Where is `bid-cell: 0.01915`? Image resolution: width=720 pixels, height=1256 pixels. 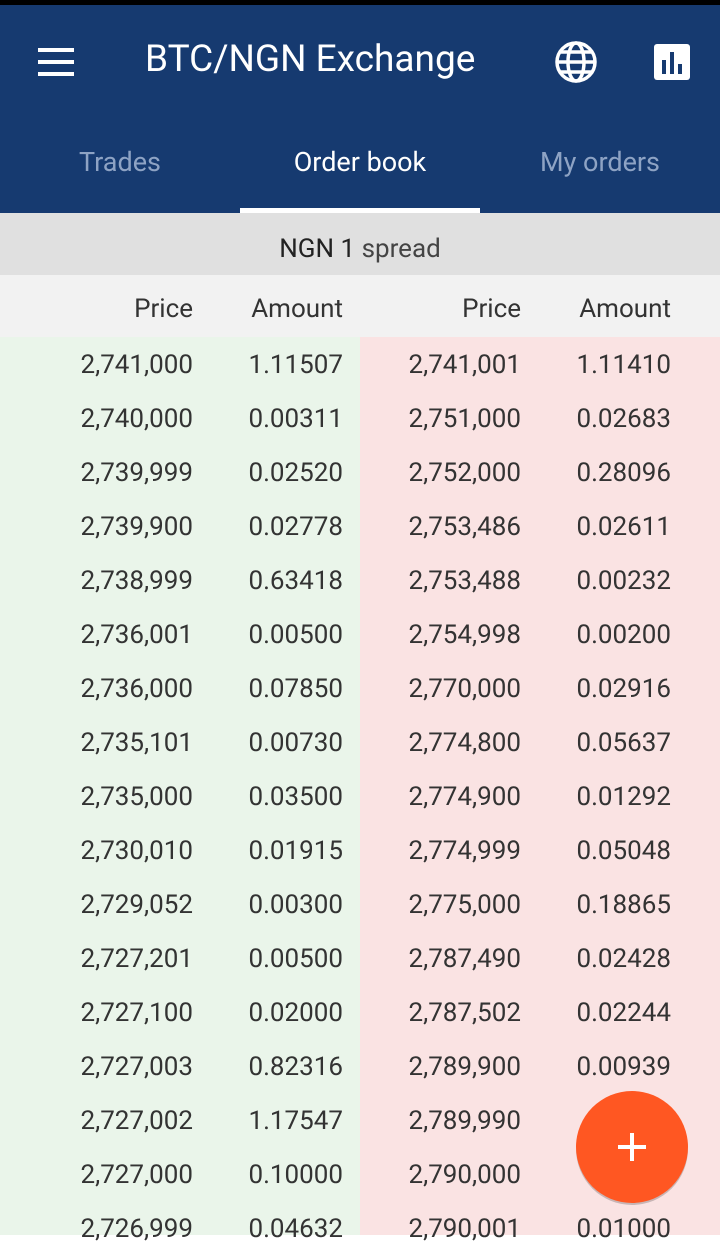 bid-cell: 0.01915 is located at coordinates (258, 851).